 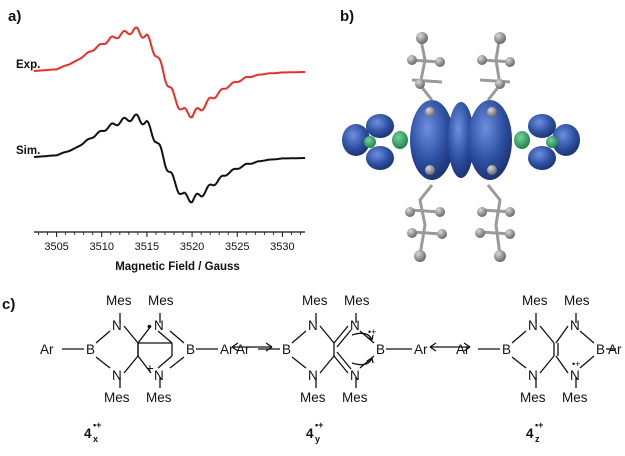 What do you see at coordinates (282, 247) in the screenshot?
I see `x-tick-label: 3530` at bounding box center [282, 247].